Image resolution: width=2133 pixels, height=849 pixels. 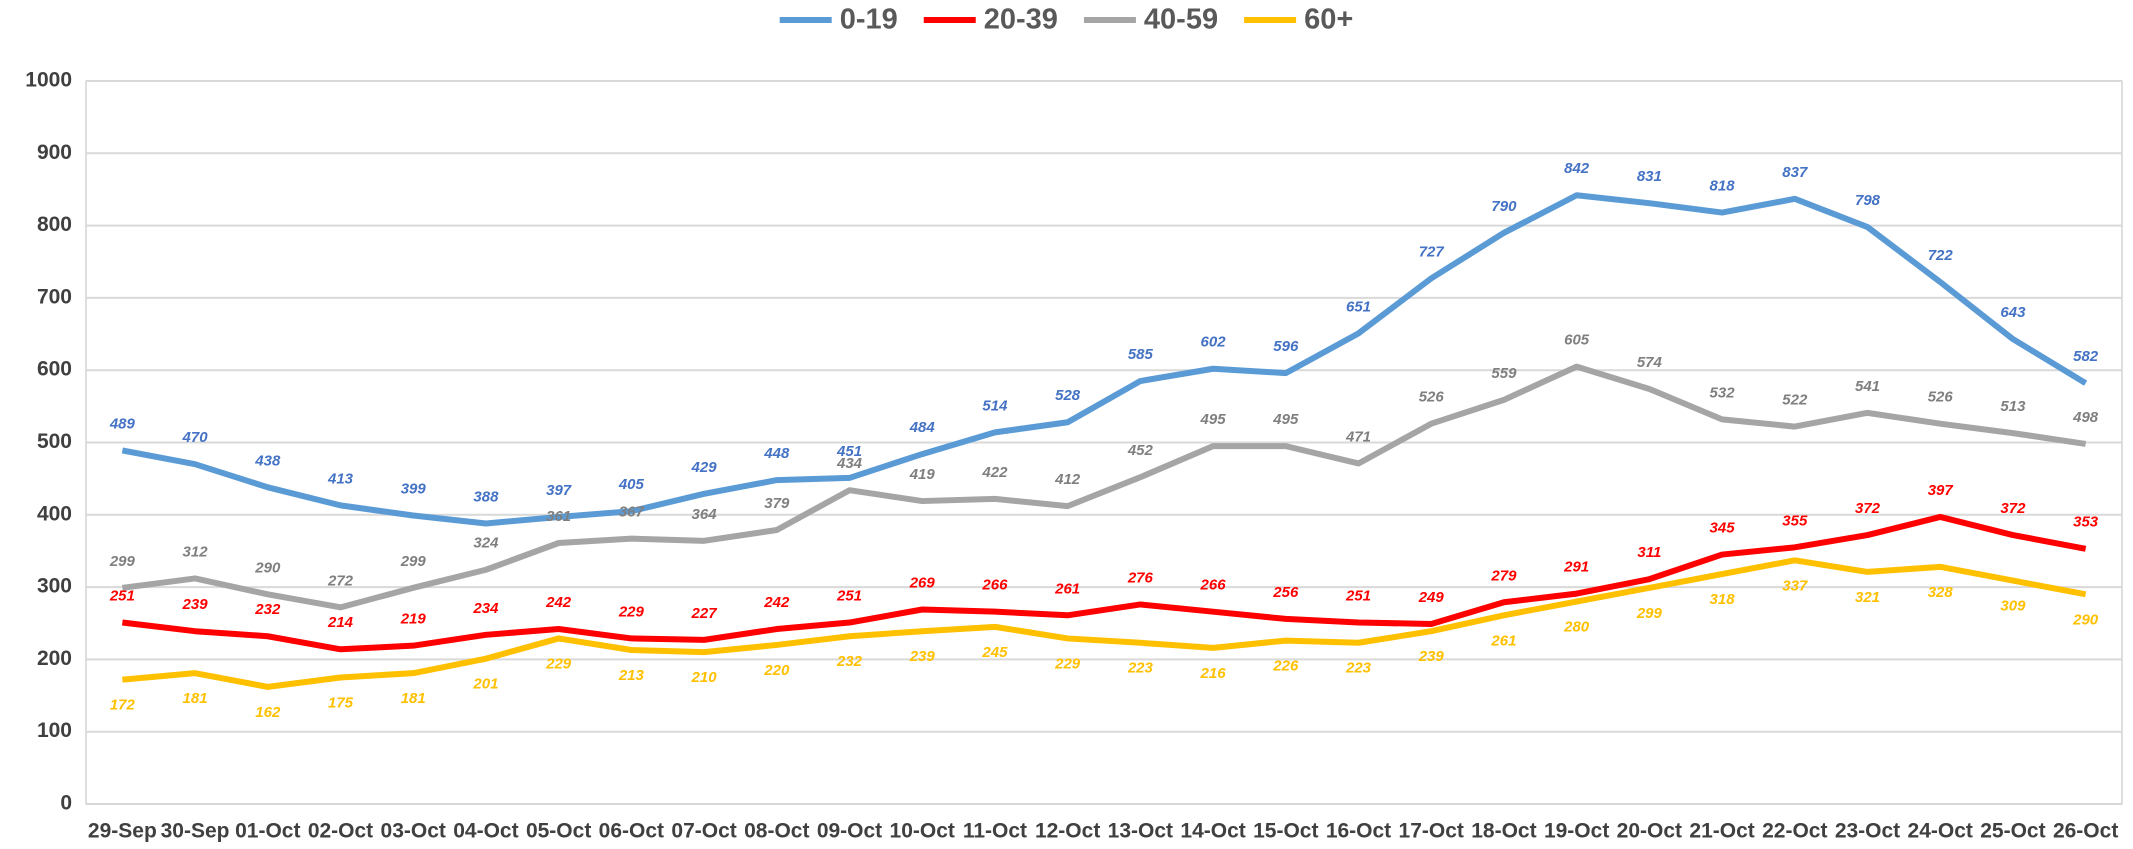 What do you see at coordinates (1181, 20) in the screenshot?
I see `legend-label: 40-59` at bounding box center [1181, 20].